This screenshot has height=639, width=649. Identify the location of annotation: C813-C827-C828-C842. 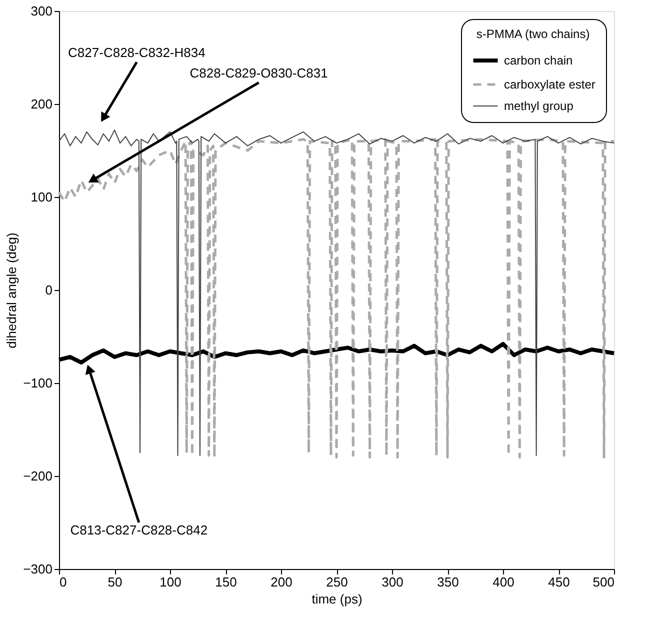
(139, 530).